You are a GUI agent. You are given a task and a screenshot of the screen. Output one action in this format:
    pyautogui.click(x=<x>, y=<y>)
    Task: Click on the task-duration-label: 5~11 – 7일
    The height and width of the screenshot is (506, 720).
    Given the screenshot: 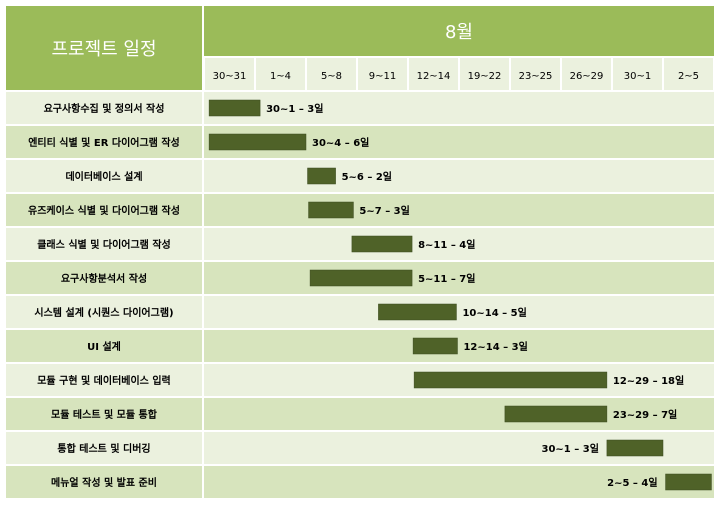 What is the action you would take?
    pyautogui.click(x=446, y=278)
    